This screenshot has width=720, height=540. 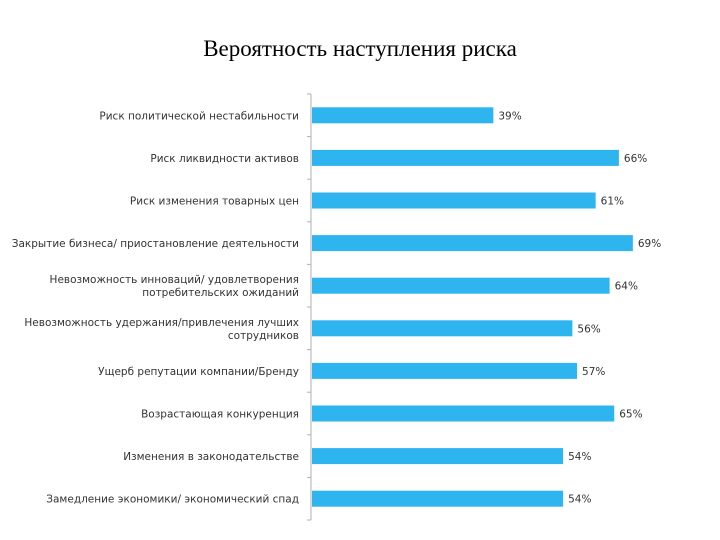 I want to click on category-label: Риск изменения товарных цен, so click(x=214, y=202).